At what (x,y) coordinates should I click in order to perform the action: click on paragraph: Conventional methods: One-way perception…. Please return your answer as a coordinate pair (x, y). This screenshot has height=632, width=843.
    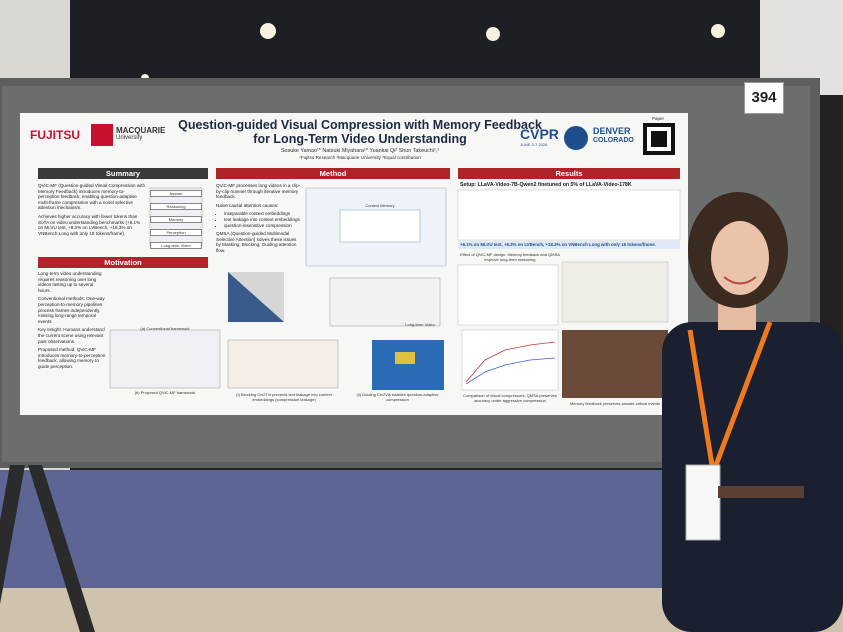
    Looking at the image, I should click on (71, 310).